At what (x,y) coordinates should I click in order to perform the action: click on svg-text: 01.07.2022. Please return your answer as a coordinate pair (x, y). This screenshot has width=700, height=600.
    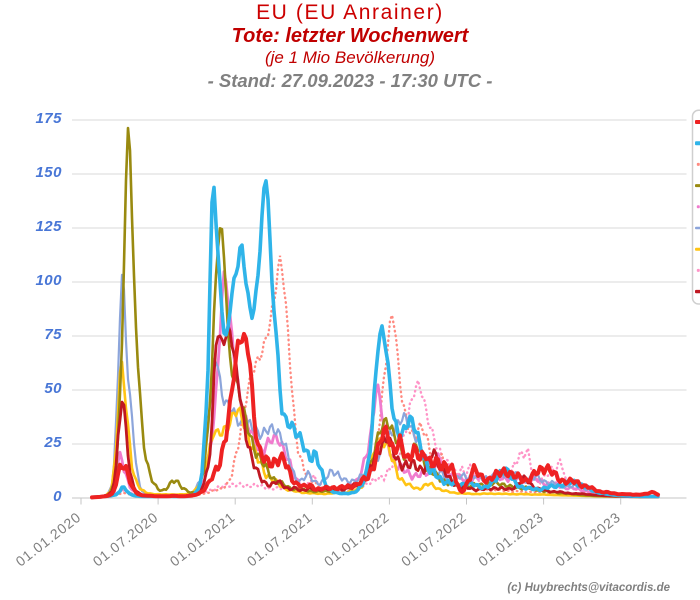
    Looking at the image, I should click on (433, 539).